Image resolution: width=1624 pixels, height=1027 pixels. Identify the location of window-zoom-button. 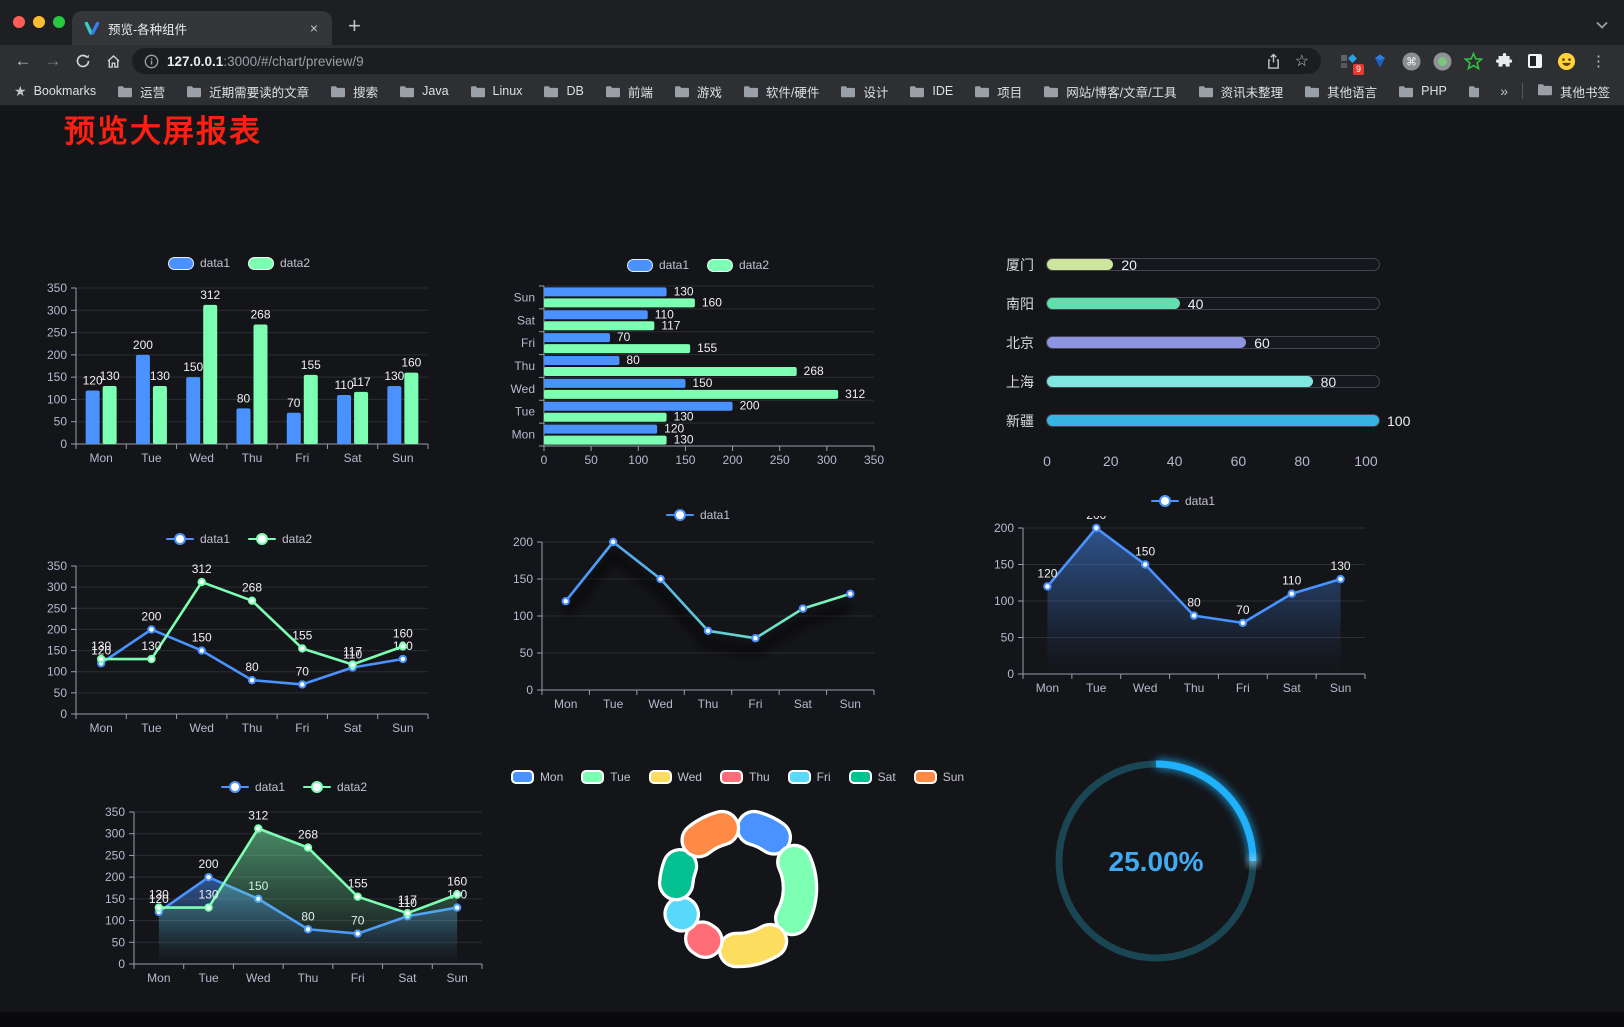
(59, 22).